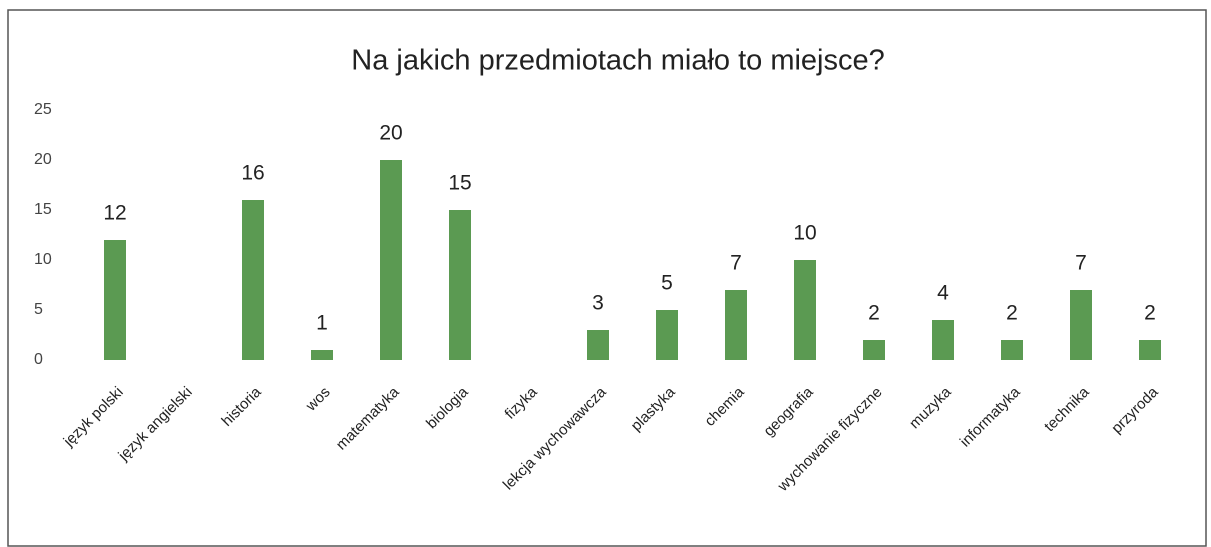 The height and width of the screenshot is (547, 1211). What do you see at coordinates (322, 323) in the screenshot?
I see `data-label: 1` at bounding box center [322, 323].